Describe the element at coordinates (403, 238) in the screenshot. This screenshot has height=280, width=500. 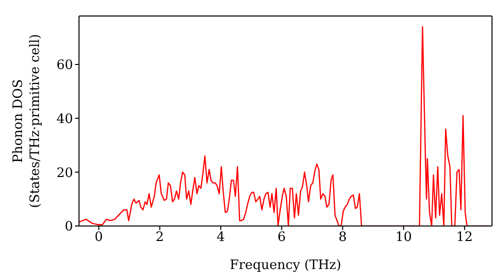
I see `x-tick-label: 10` at that location.